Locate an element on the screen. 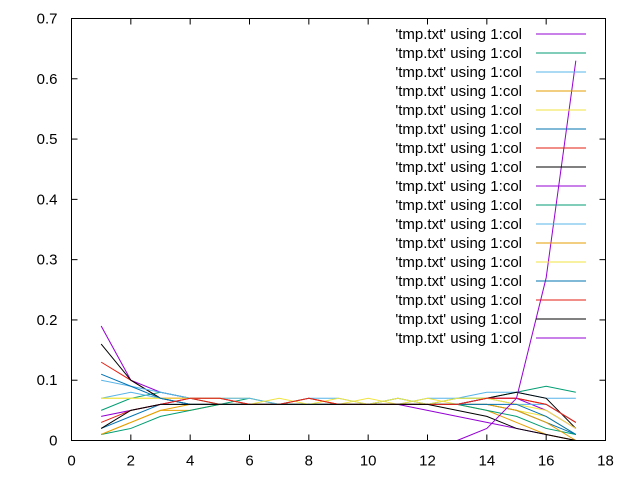 This screenshot has height=480, width=640. x-tick-label: 12 is located at coordinates (427, 461).